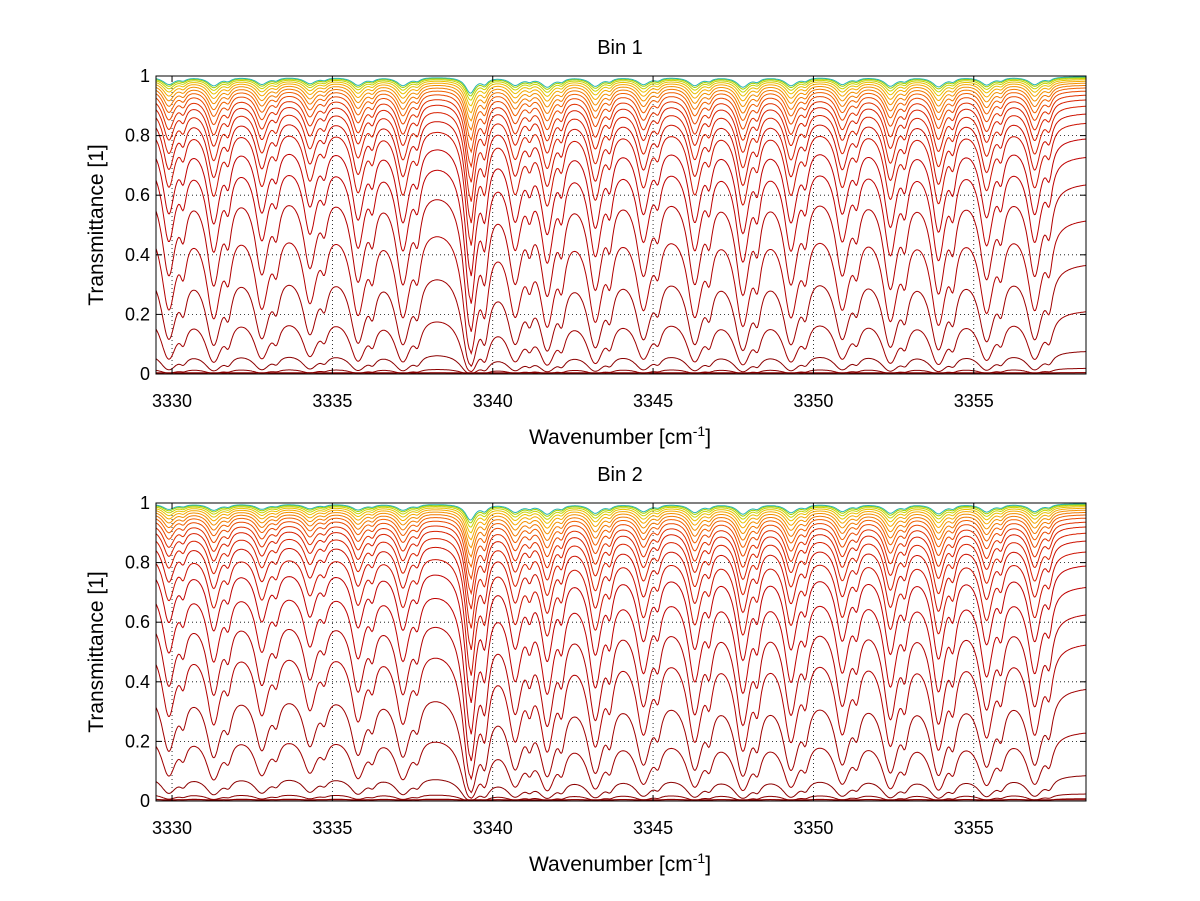 The image size is (1200, 901). What do you see at coordinates (620, 48) in the screenshot?
I see `plot-title: Bin 1` at bounding box center [620, 48].